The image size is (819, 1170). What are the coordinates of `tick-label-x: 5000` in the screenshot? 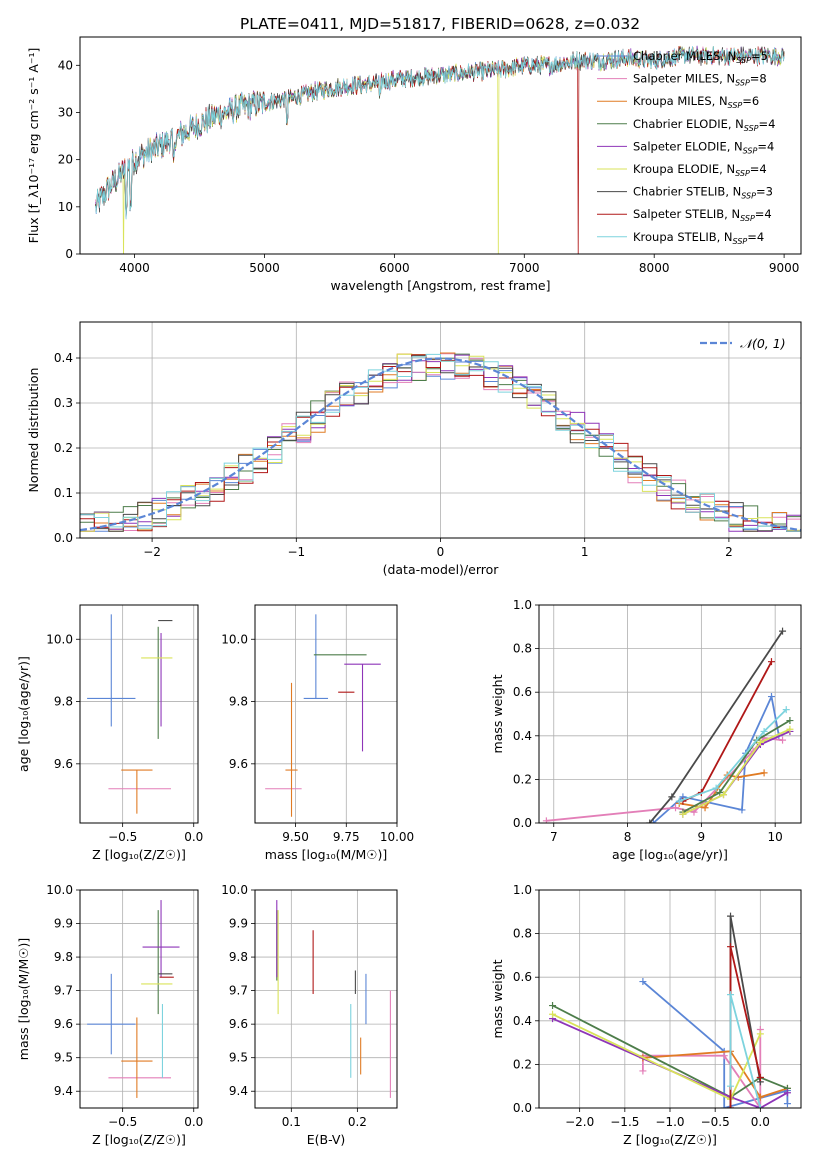 It's located at (264, 268).